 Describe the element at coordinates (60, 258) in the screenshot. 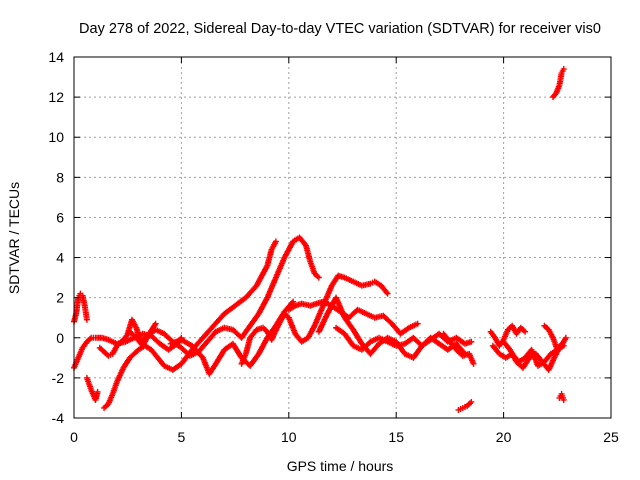

I see `y-tick-label: 4` at that location.